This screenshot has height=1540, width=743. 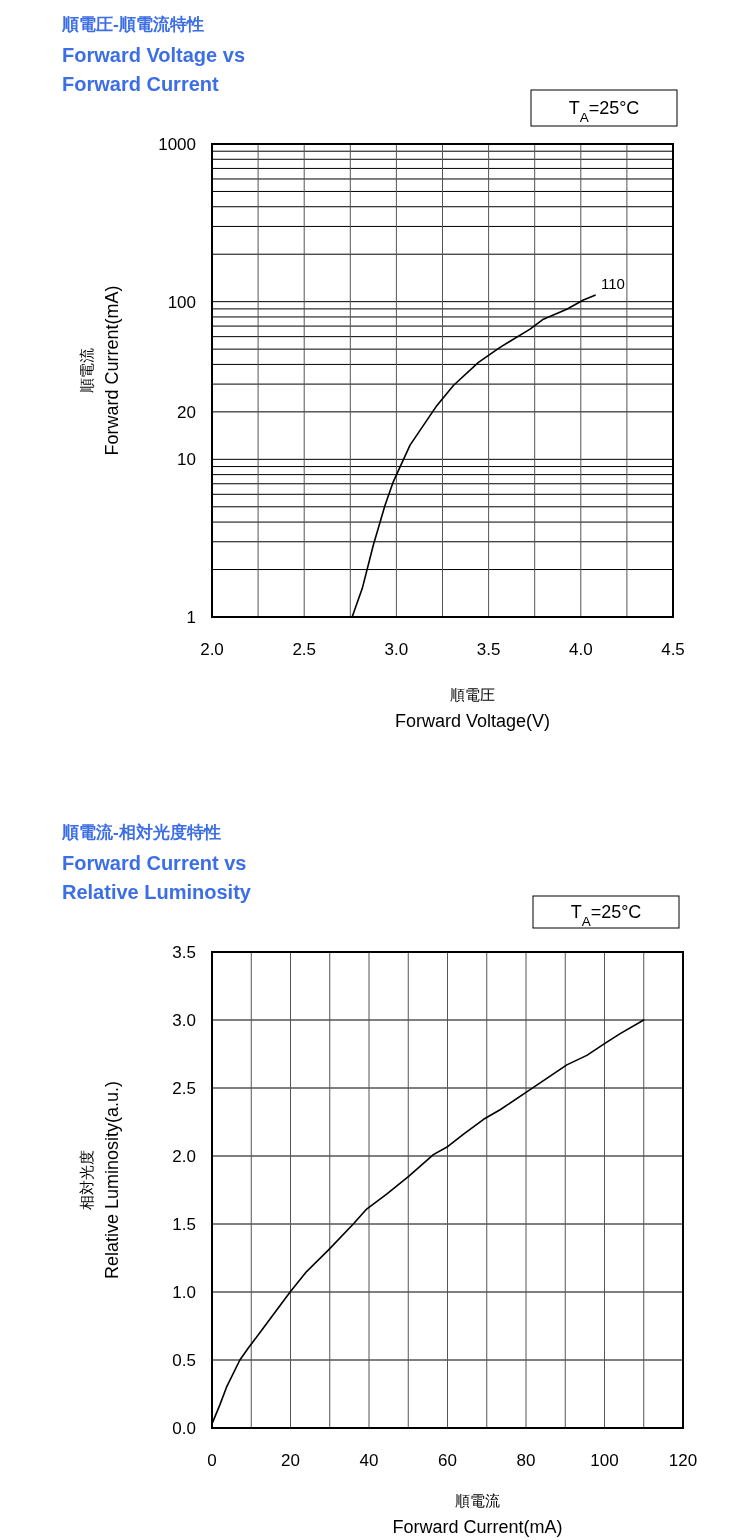 I want to click on x-tick-label: 0, so click(x=212, y=1460).